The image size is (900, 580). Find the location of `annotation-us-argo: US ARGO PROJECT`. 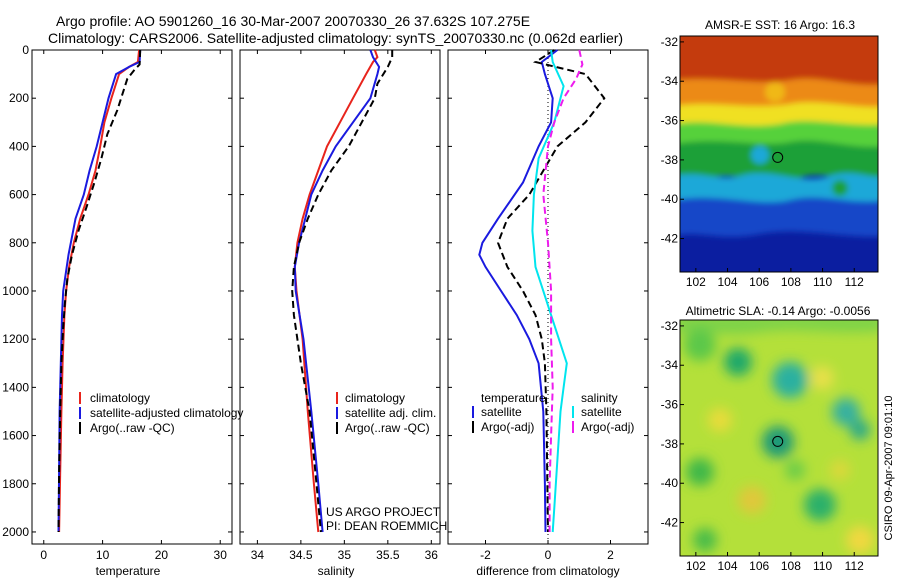

annotation-us-argo: US ARGO PROJECT is located at coordinates (383, 512).